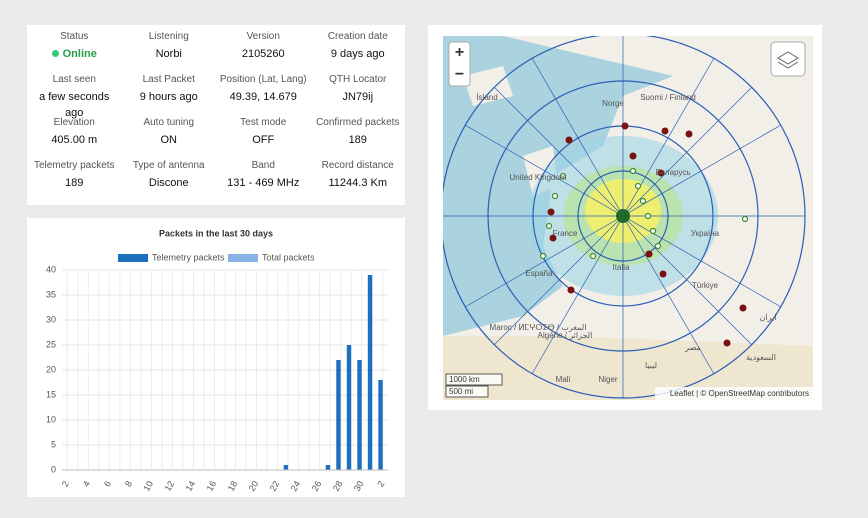 The image size is (868, 518). I want to click on info-cell: Position (Lat, Lang) 49.39, 14.679, so click(263, 95).